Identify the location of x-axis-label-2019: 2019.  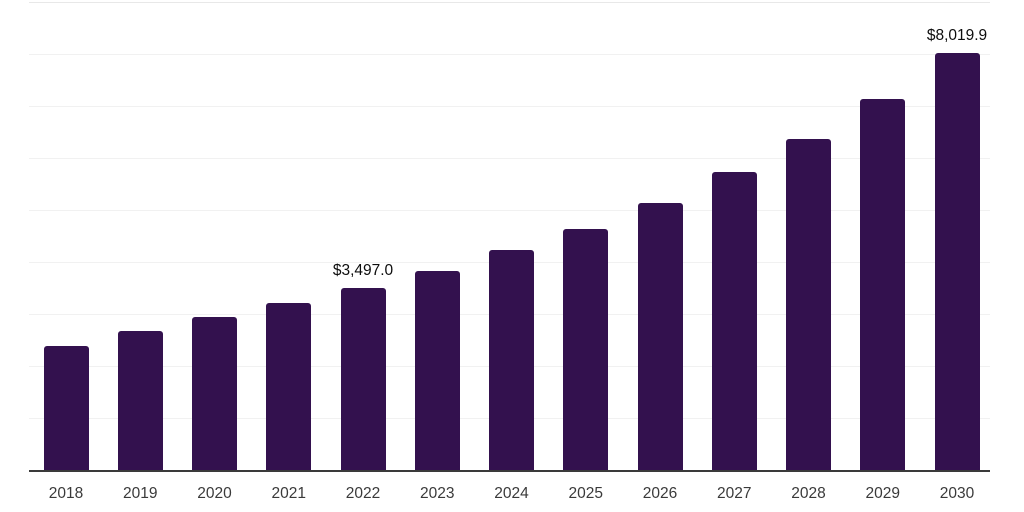
(140, 493).